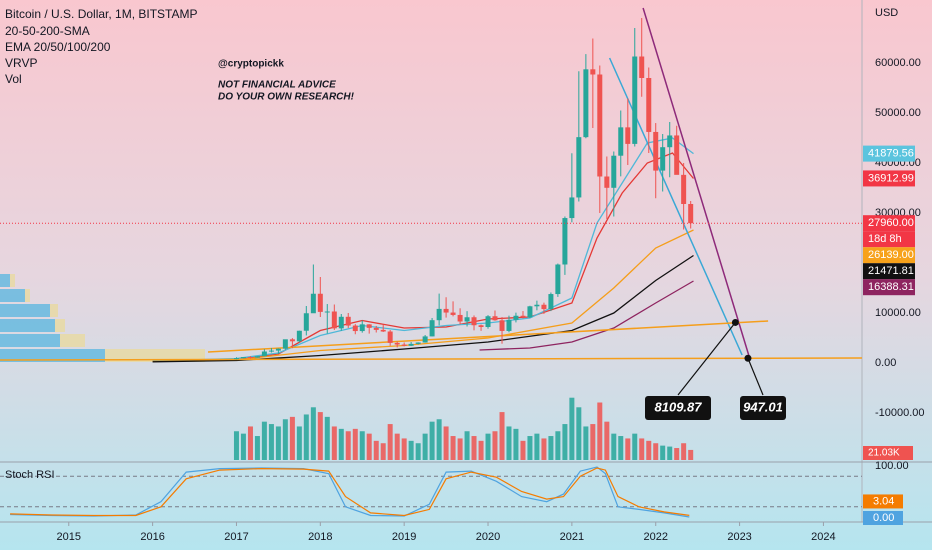  What do you see at coordinates (889, 239) in the screenshot?
I see `countdown-bg` at bounding box center [889, 239].